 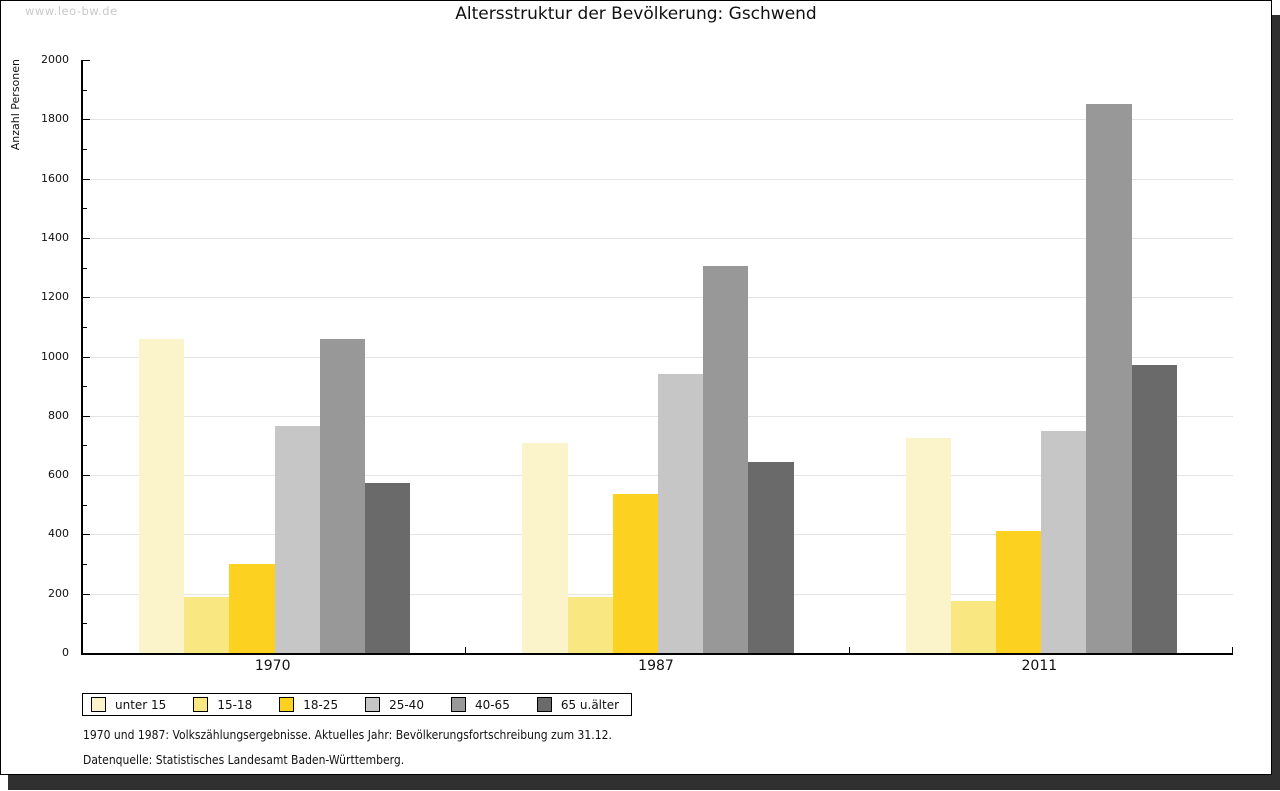 I want to click on y-minor-tick-1900, so click(x=85, y=90).